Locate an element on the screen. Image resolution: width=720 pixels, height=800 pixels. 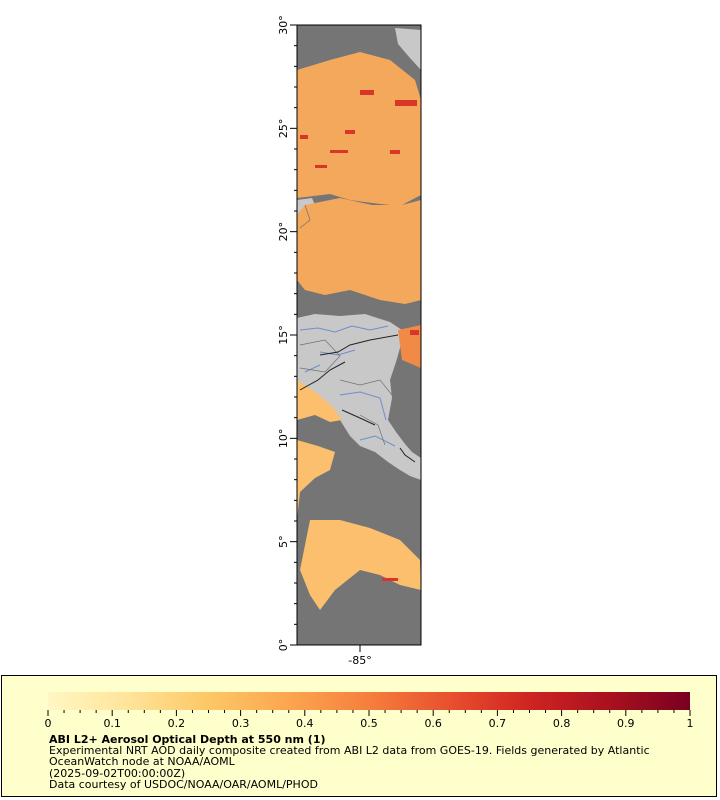
colorbar-tick-label: 0.9 is located at coordinates (626, 723).